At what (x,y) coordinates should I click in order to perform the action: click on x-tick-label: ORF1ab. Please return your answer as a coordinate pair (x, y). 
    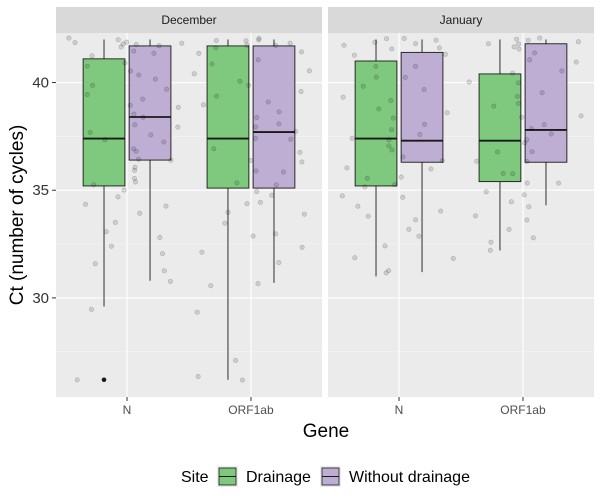
    Looking at the image, I should click on (523, 410).